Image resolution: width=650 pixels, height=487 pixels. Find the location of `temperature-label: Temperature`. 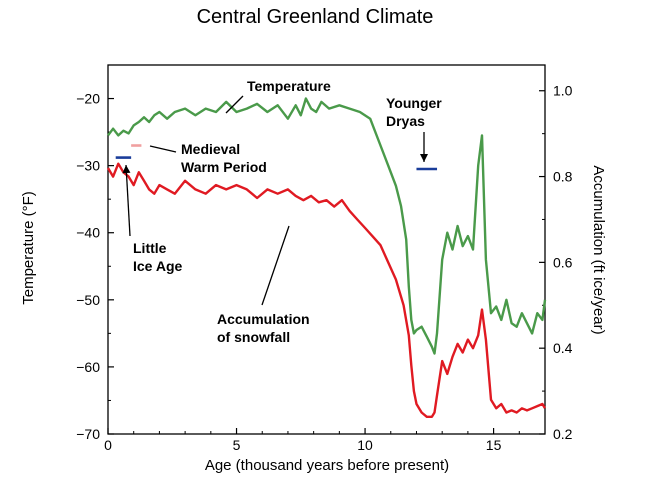

temperature-label: Temperature is located at coordinates (289, 86).